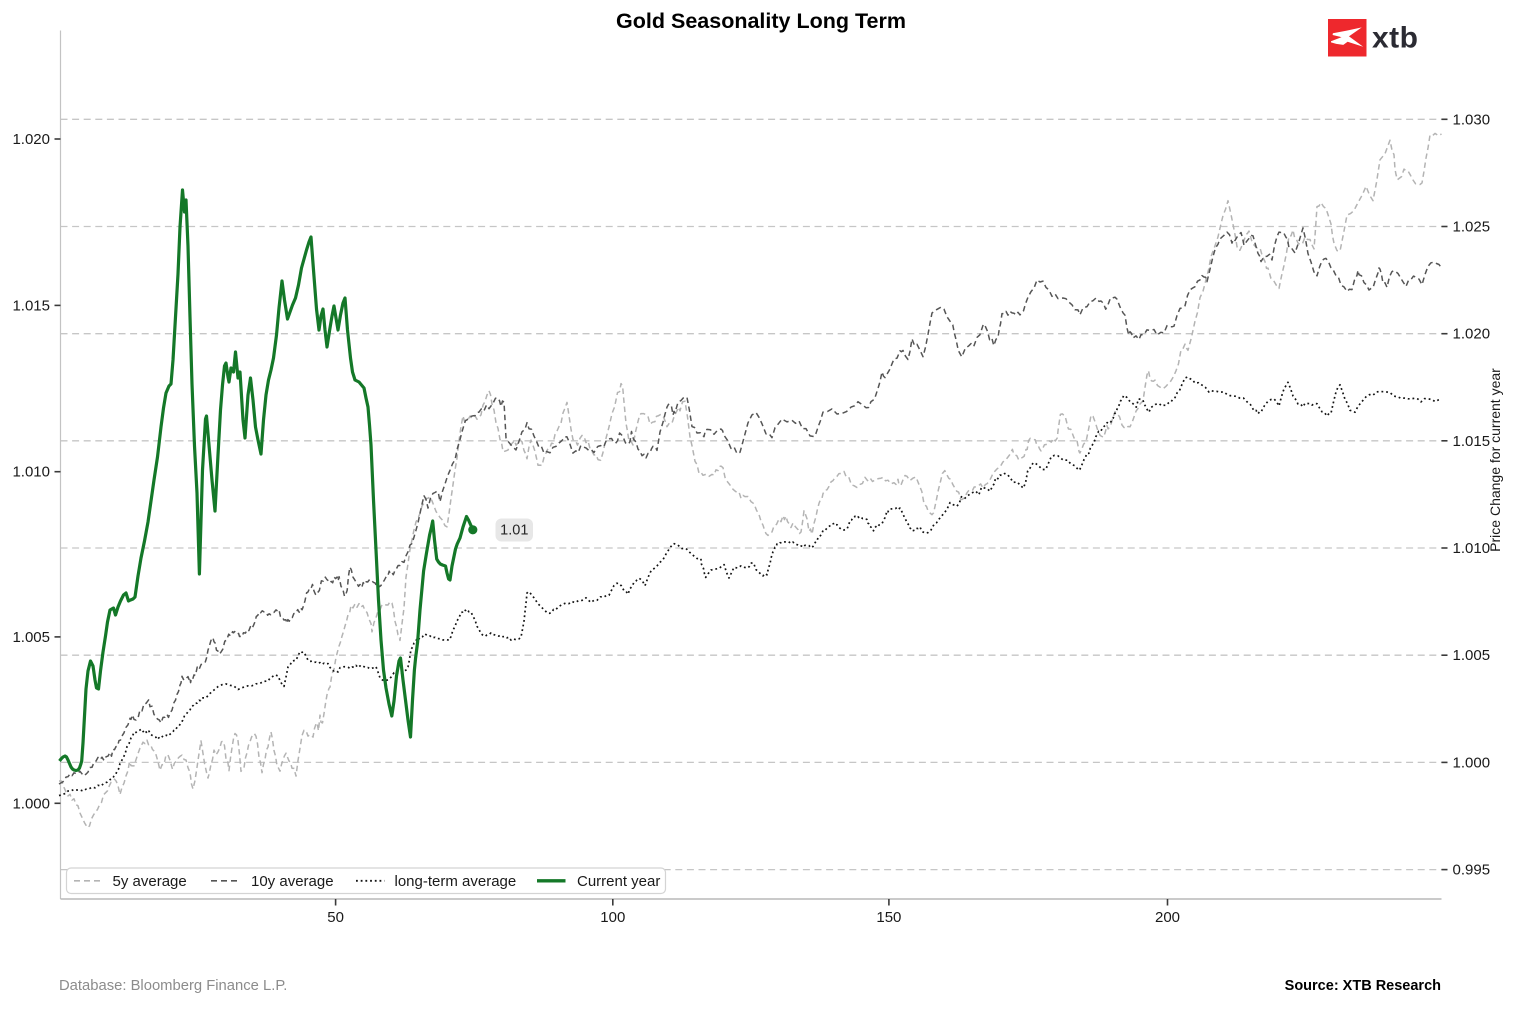 The height and width of the screenshot is (1011, 1522). What do you see at coordinates (1395, 38) in the screenshot?
I see `svg-text: xtb` at bounding box center [1395, 38].